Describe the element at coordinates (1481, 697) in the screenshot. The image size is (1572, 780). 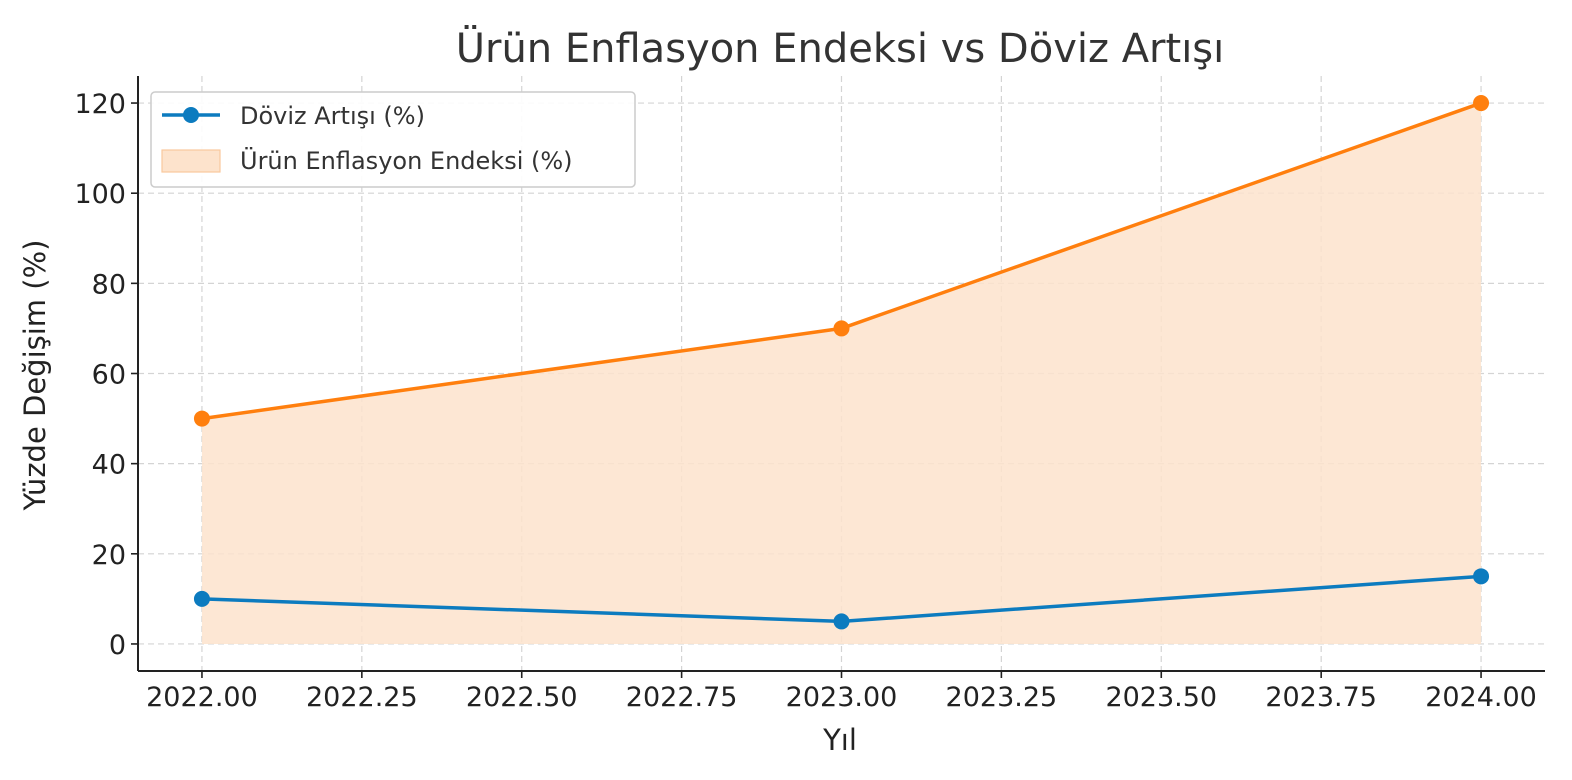
I see `x-tick-label: 2024.00` at that location.